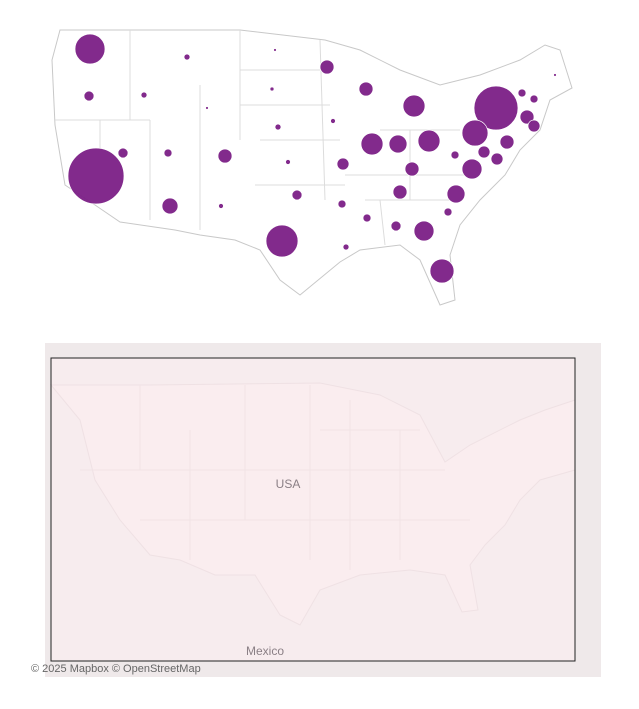 The width and height of the screenshot is (639, 709). What do you see at coordinates (288, 484) in the screenshot?
I see `country-label: USA` at bounding box center [288, 484].